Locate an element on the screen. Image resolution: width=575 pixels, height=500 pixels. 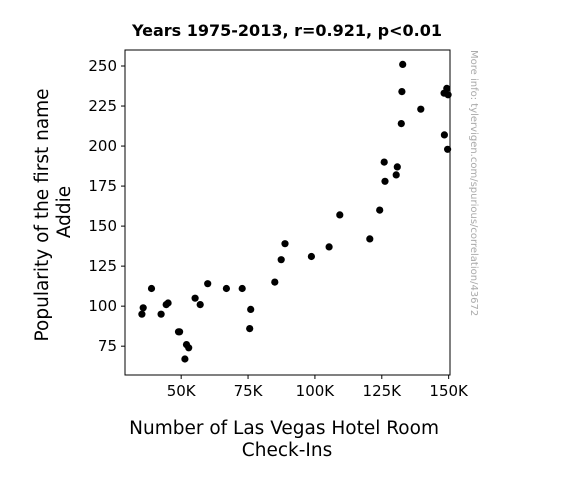
x-axis-label: Number of Las Vegas Hotel Room Check-Ins is located at coordinates (287, 439).